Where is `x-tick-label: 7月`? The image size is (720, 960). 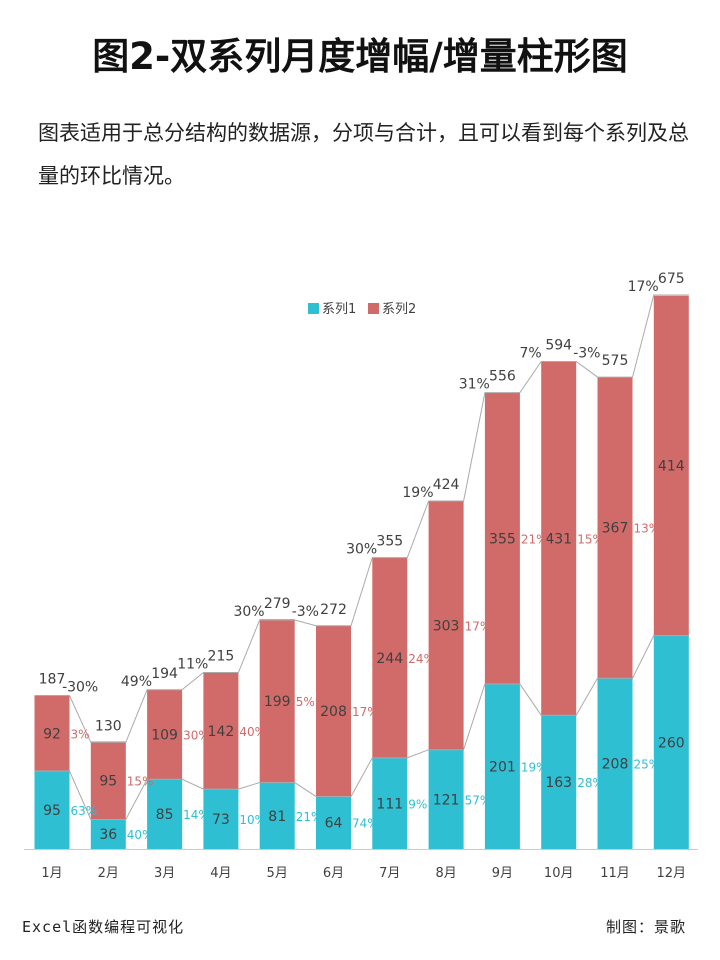
x-tick-label: 7月 is located at coordinates (389, 873).